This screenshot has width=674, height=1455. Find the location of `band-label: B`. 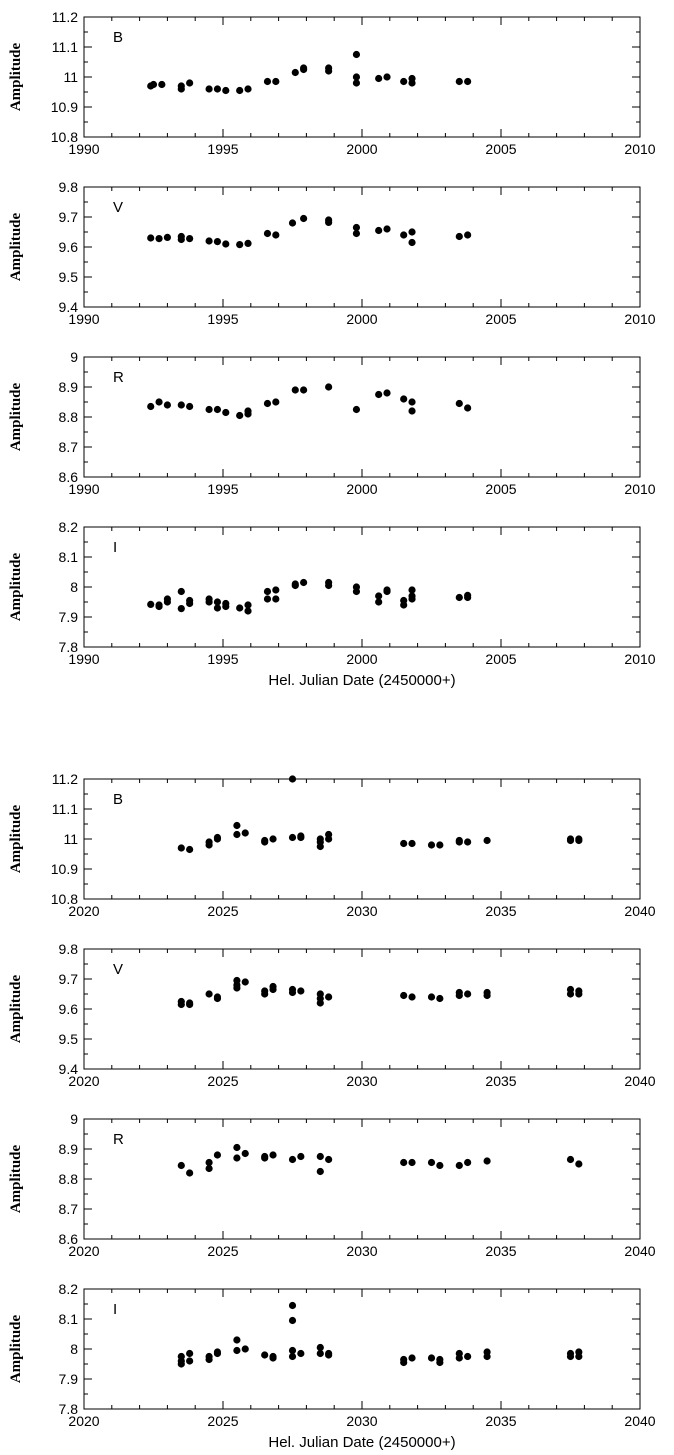

band-label: B is located at coordinates (118, 37).